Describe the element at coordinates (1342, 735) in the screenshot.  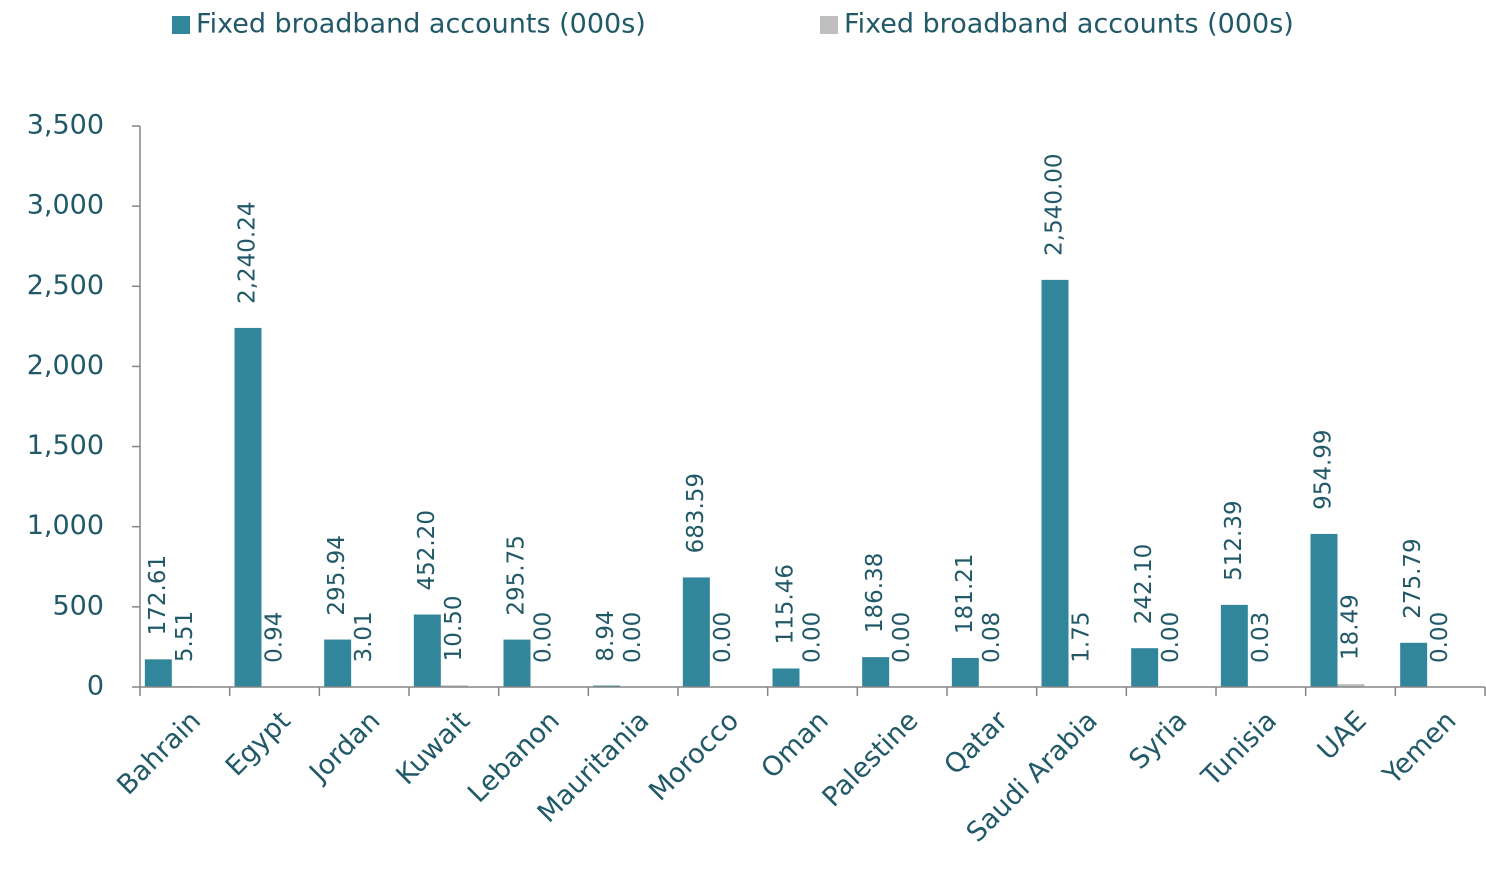
I see `x-tick-label: UAE` at that location.